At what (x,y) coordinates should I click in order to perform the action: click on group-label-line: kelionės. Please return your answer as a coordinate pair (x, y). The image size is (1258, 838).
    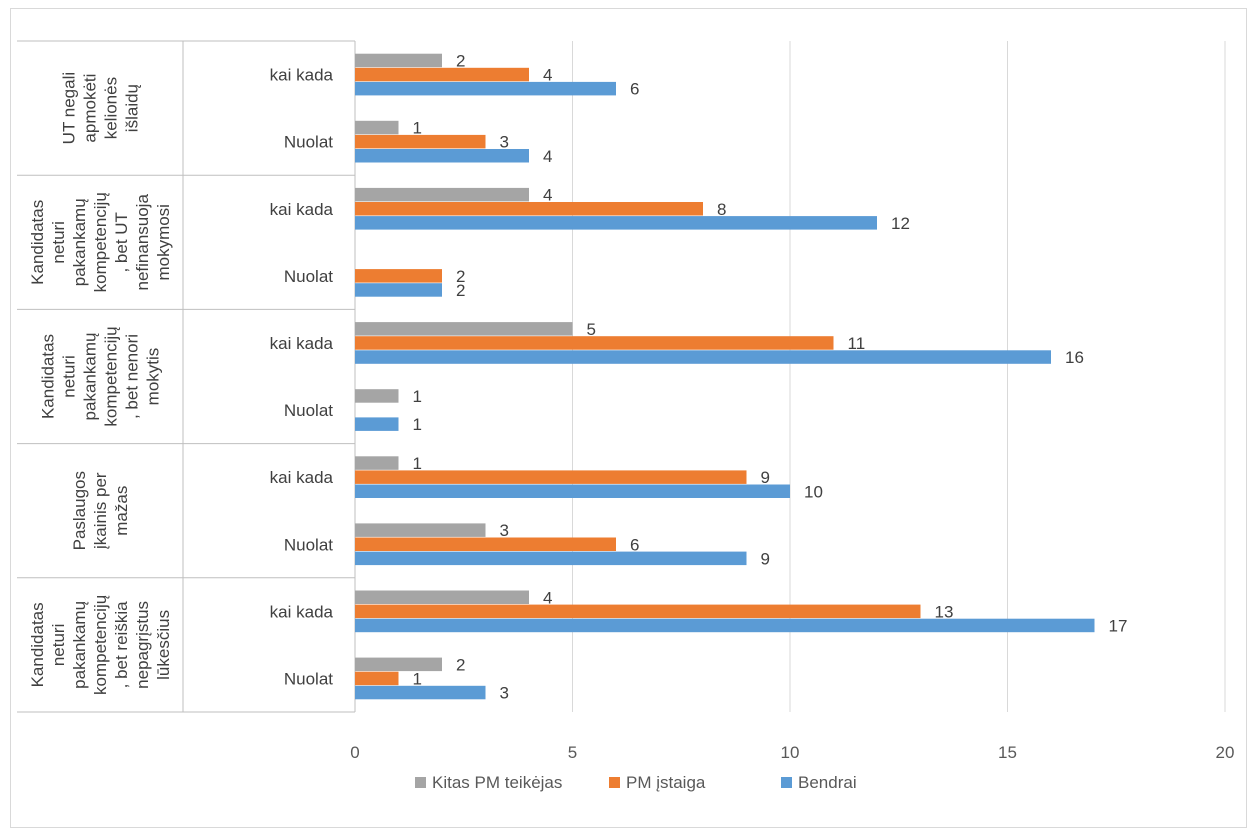
    Looking at the image, I should click on (111, 108).